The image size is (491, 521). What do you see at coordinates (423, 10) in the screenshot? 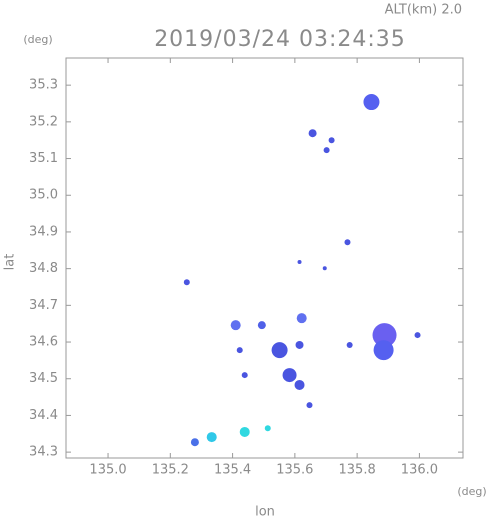
I see `altitude-label: ALT(km) 2.0` at bounding box center [423, 10].